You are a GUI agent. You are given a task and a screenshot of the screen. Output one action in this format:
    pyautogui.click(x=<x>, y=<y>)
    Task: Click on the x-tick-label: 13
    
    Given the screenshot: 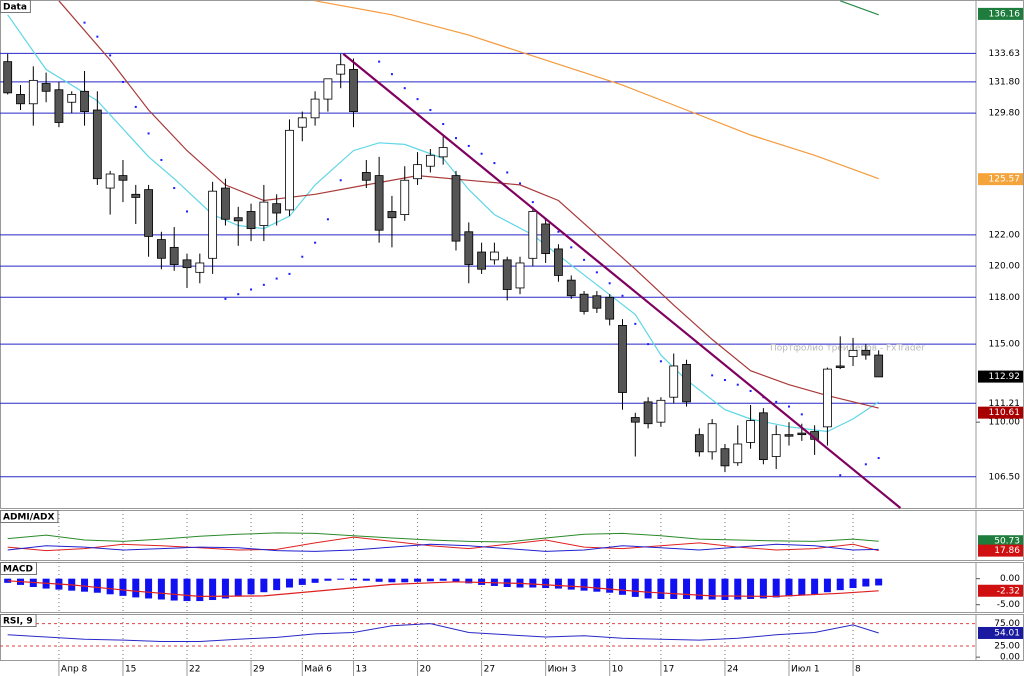 What is the action you would take?
    pyautogui.click(x=361, y=670)
    